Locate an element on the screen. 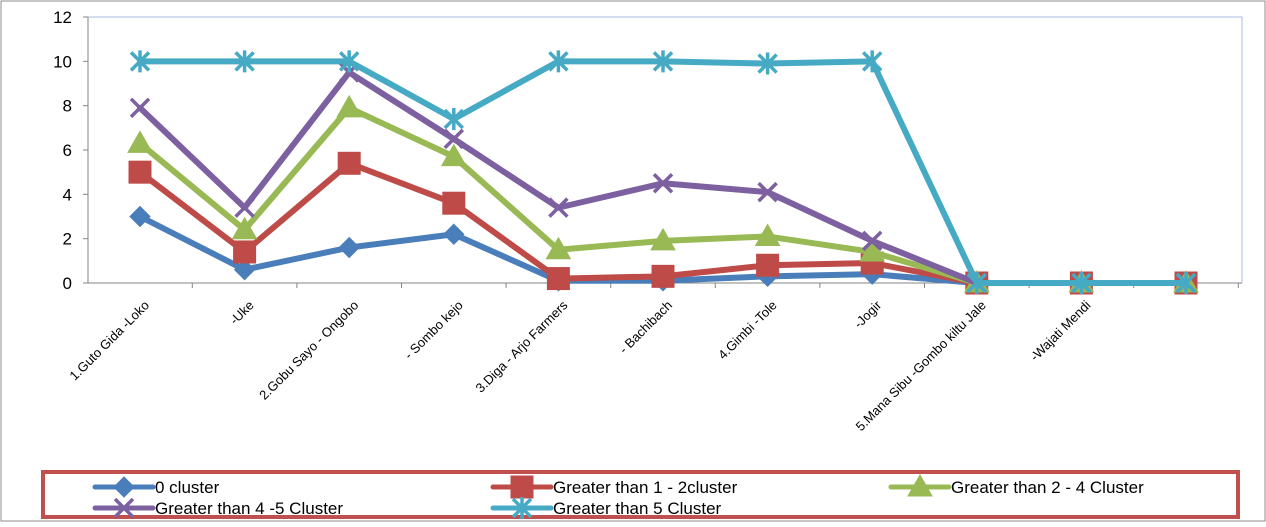 This screenshot has height=527, width=1266. legend-entry: Greater than 1 - 2cluster is located at coordinates (614, 487).